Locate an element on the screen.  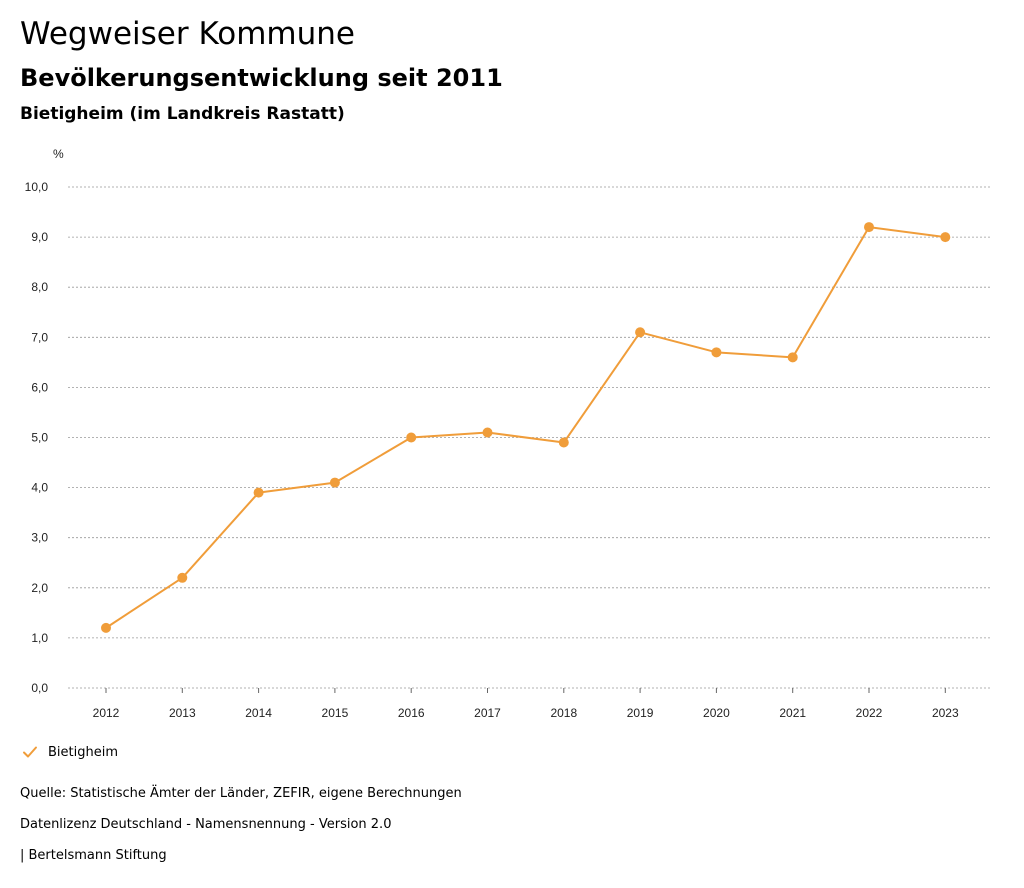
publisher-note: | Bertelsmann Stiftung is located at coordinates (93, 855).